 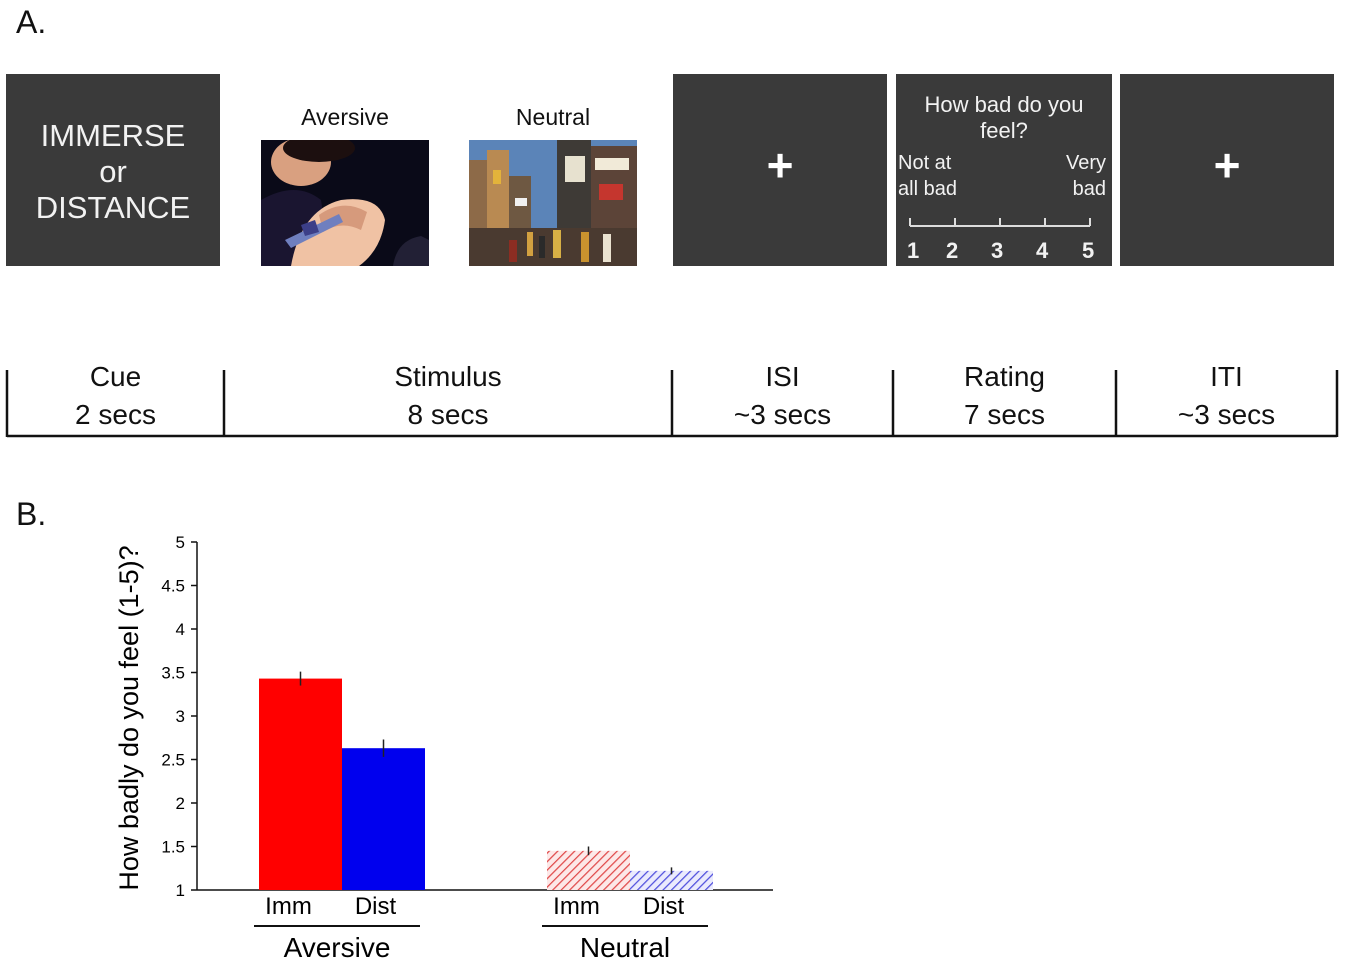 I want to click on scale-num-5: 5, so click(x=1088, y=250).